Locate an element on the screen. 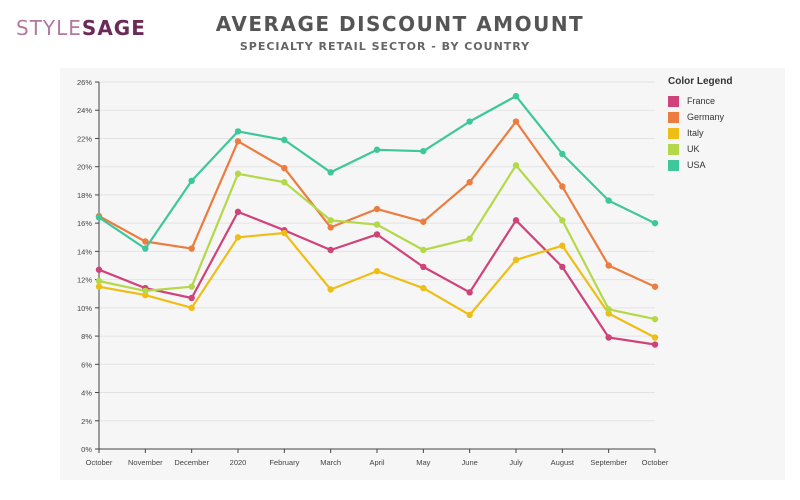 The width and height of the screenshot is (800, 500). y-tick-label: 4% is located at coordinates (86, 393).